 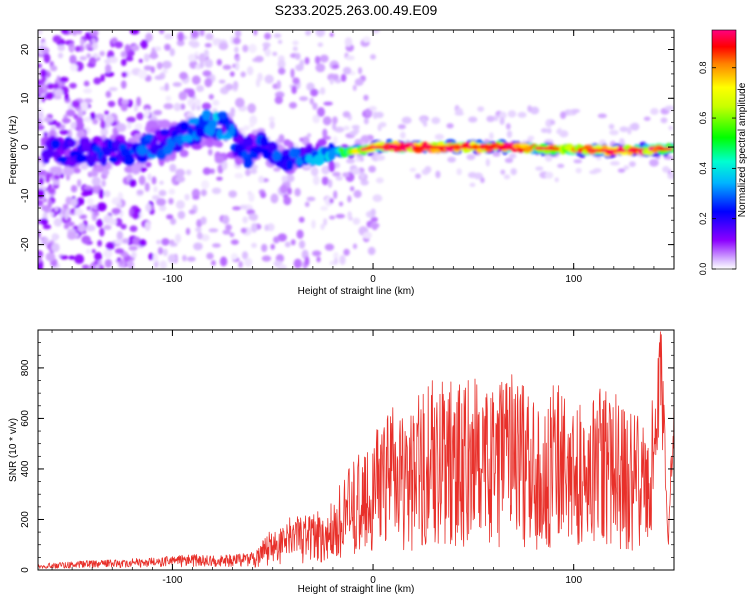 I want to click on spectrogram-x-tick-label: -100, so click(x=172, y=279).